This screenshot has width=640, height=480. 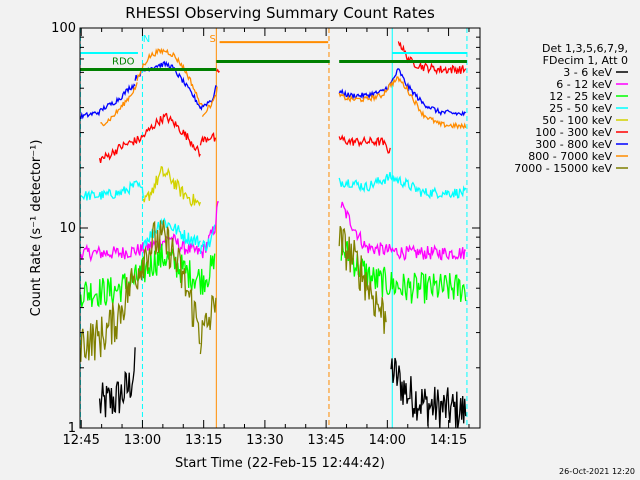 What do you see at coordinates (585, 60) in the screenshot?
I see `legend-header-line: FDecim 1, Att 0` at bounding box center [585, 60].